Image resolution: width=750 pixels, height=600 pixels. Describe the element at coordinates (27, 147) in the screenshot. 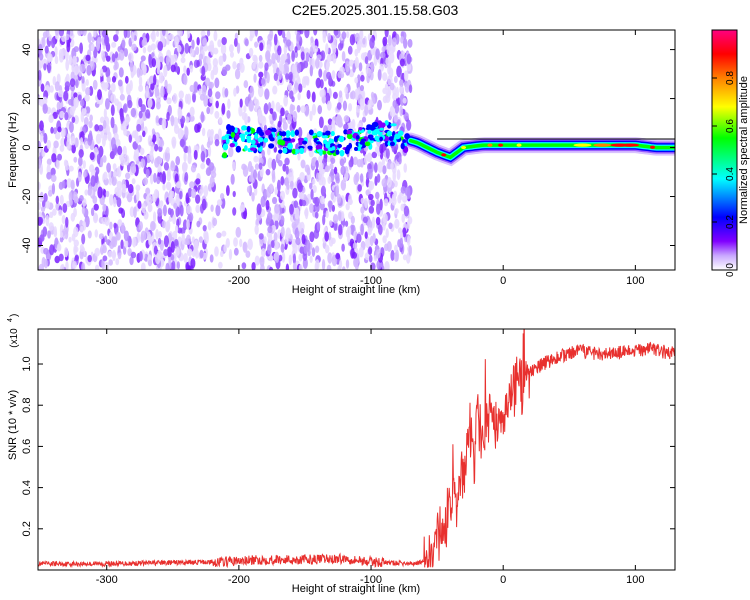

I see `y-tick-label: 0` at that location.